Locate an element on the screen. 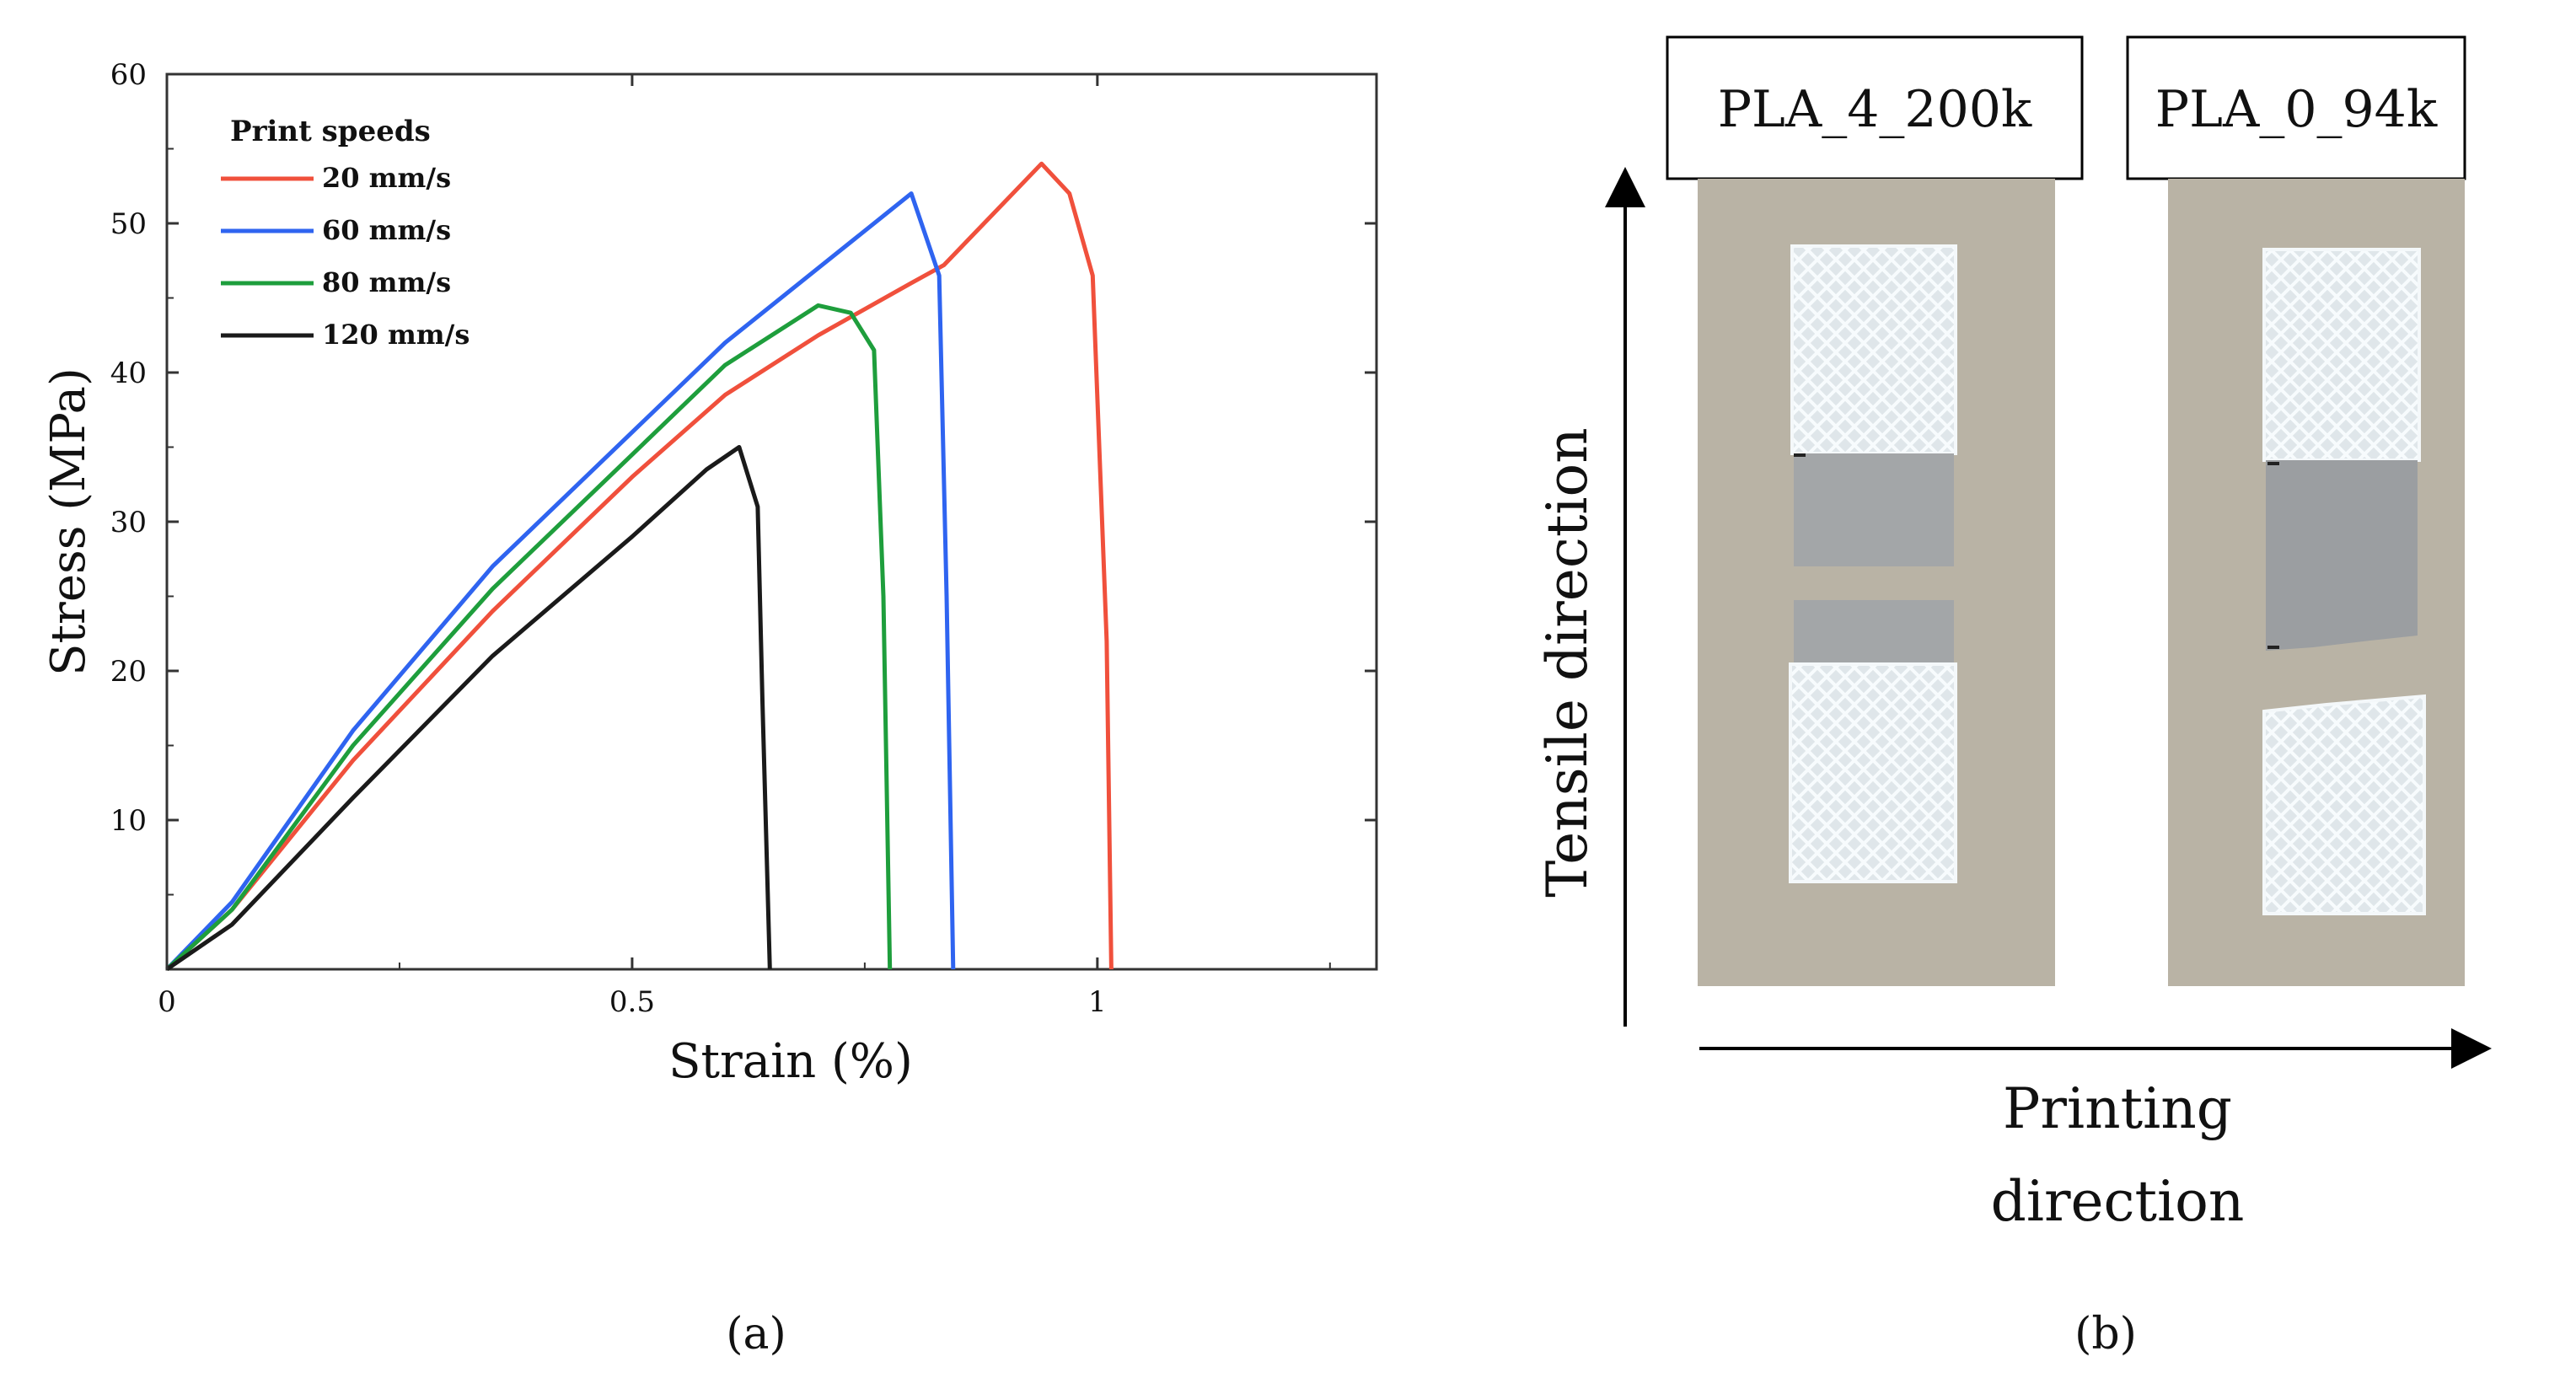 The height and width of the screenshot is (1389, 2576). specimen-label-2: PLA_0_94k is located at coordinates (2296, 109).